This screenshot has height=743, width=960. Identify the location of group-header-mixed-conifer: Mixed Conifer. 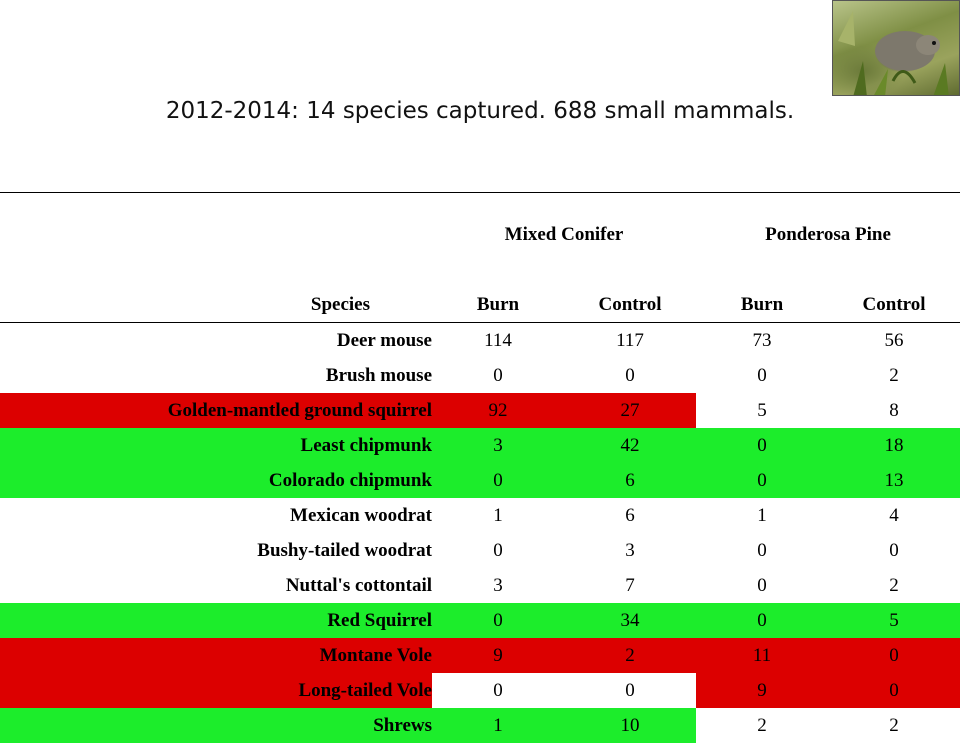
(564, 220).